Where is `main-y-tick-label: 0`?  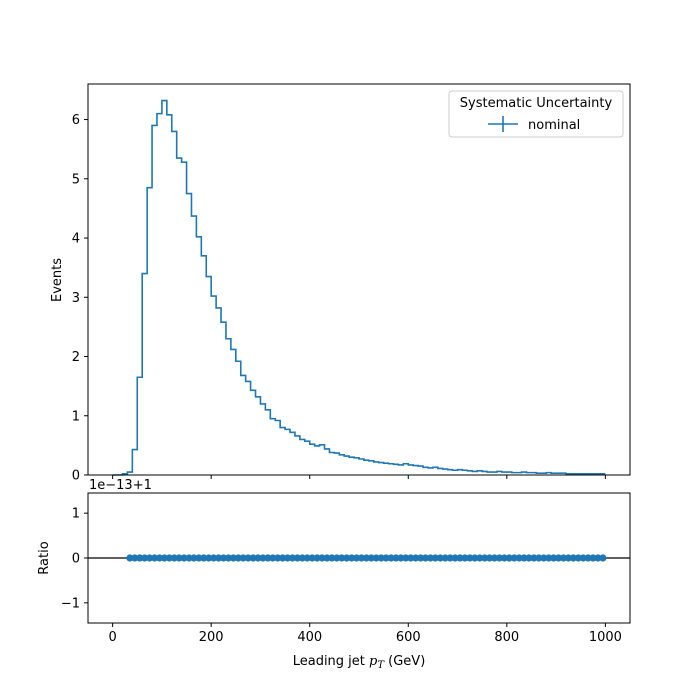 main-y-tick-label: 0 is located at coordinates (76, 476).